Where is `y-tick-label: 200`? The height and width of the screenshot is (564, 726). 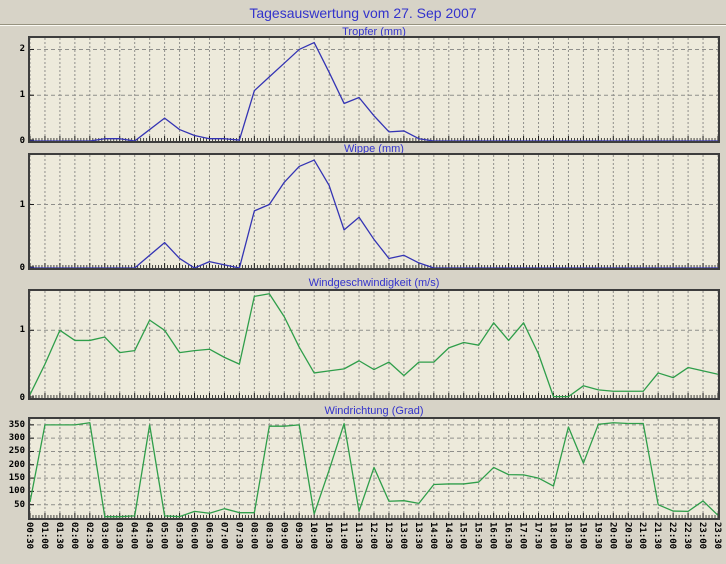
y-tick-label: 200 is located at coordinates (16, 464).